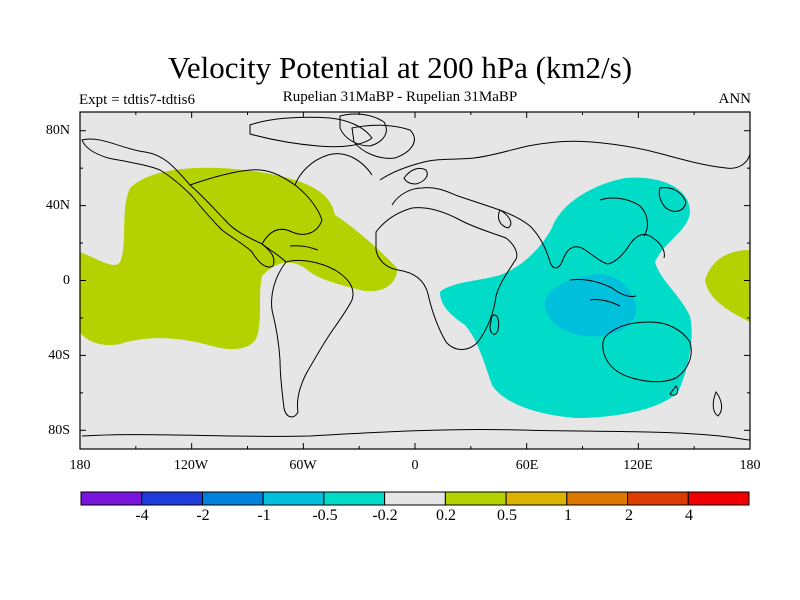 The height and width of the screenshot is (600, 800). What do you see at coordinates (385, 515) in the screenshot?
I see `colorbar-label: -0.2` at bounding box center [385, 515].